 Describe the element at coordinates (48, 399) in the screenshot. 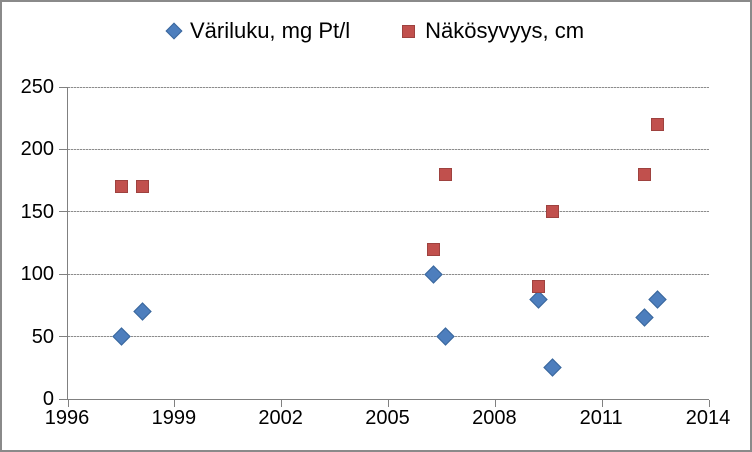

I see `y-axis-tick-label: 0` at that location.